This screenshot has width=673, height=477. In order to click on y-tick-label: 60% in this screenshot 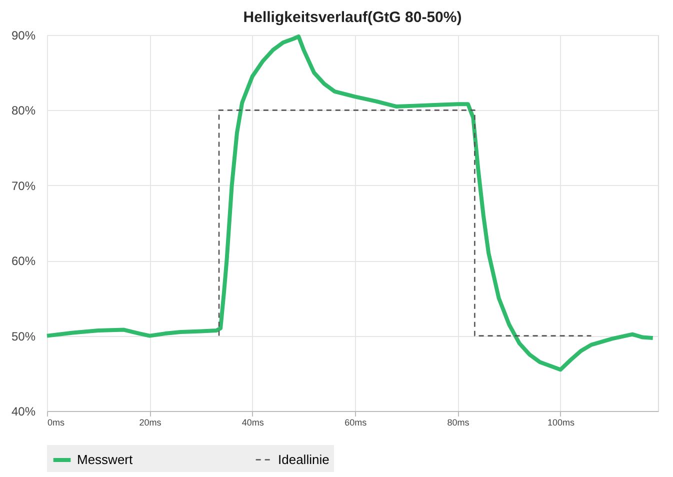, I will do `click(23, 261)`.